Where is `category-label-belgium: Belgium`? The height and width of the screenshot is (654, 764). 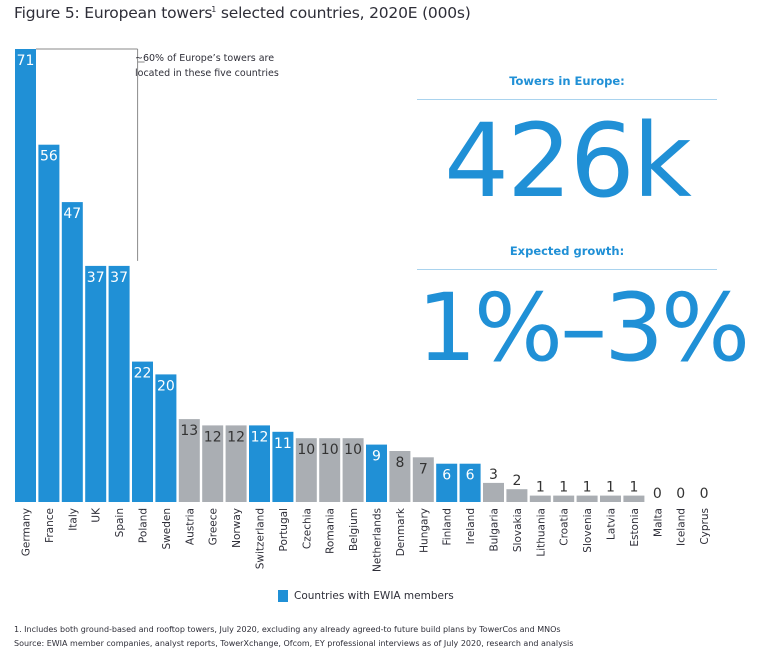
category-label-belgium: Belgium is located at coordinates (354, 529).